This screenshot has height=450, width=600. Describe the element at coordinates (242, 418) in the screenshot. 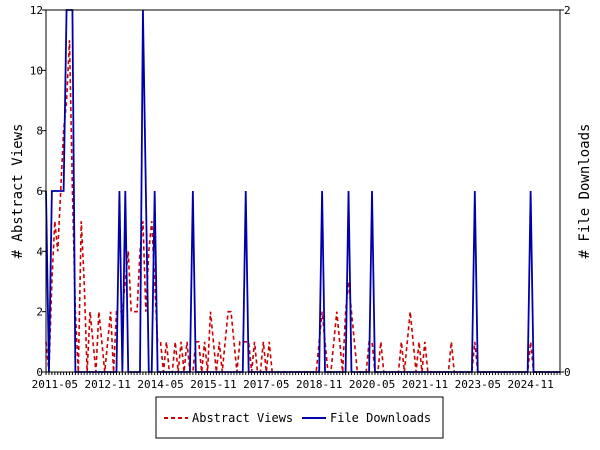

I see `legend-label-abstract-views: Abstract Views` at that location.